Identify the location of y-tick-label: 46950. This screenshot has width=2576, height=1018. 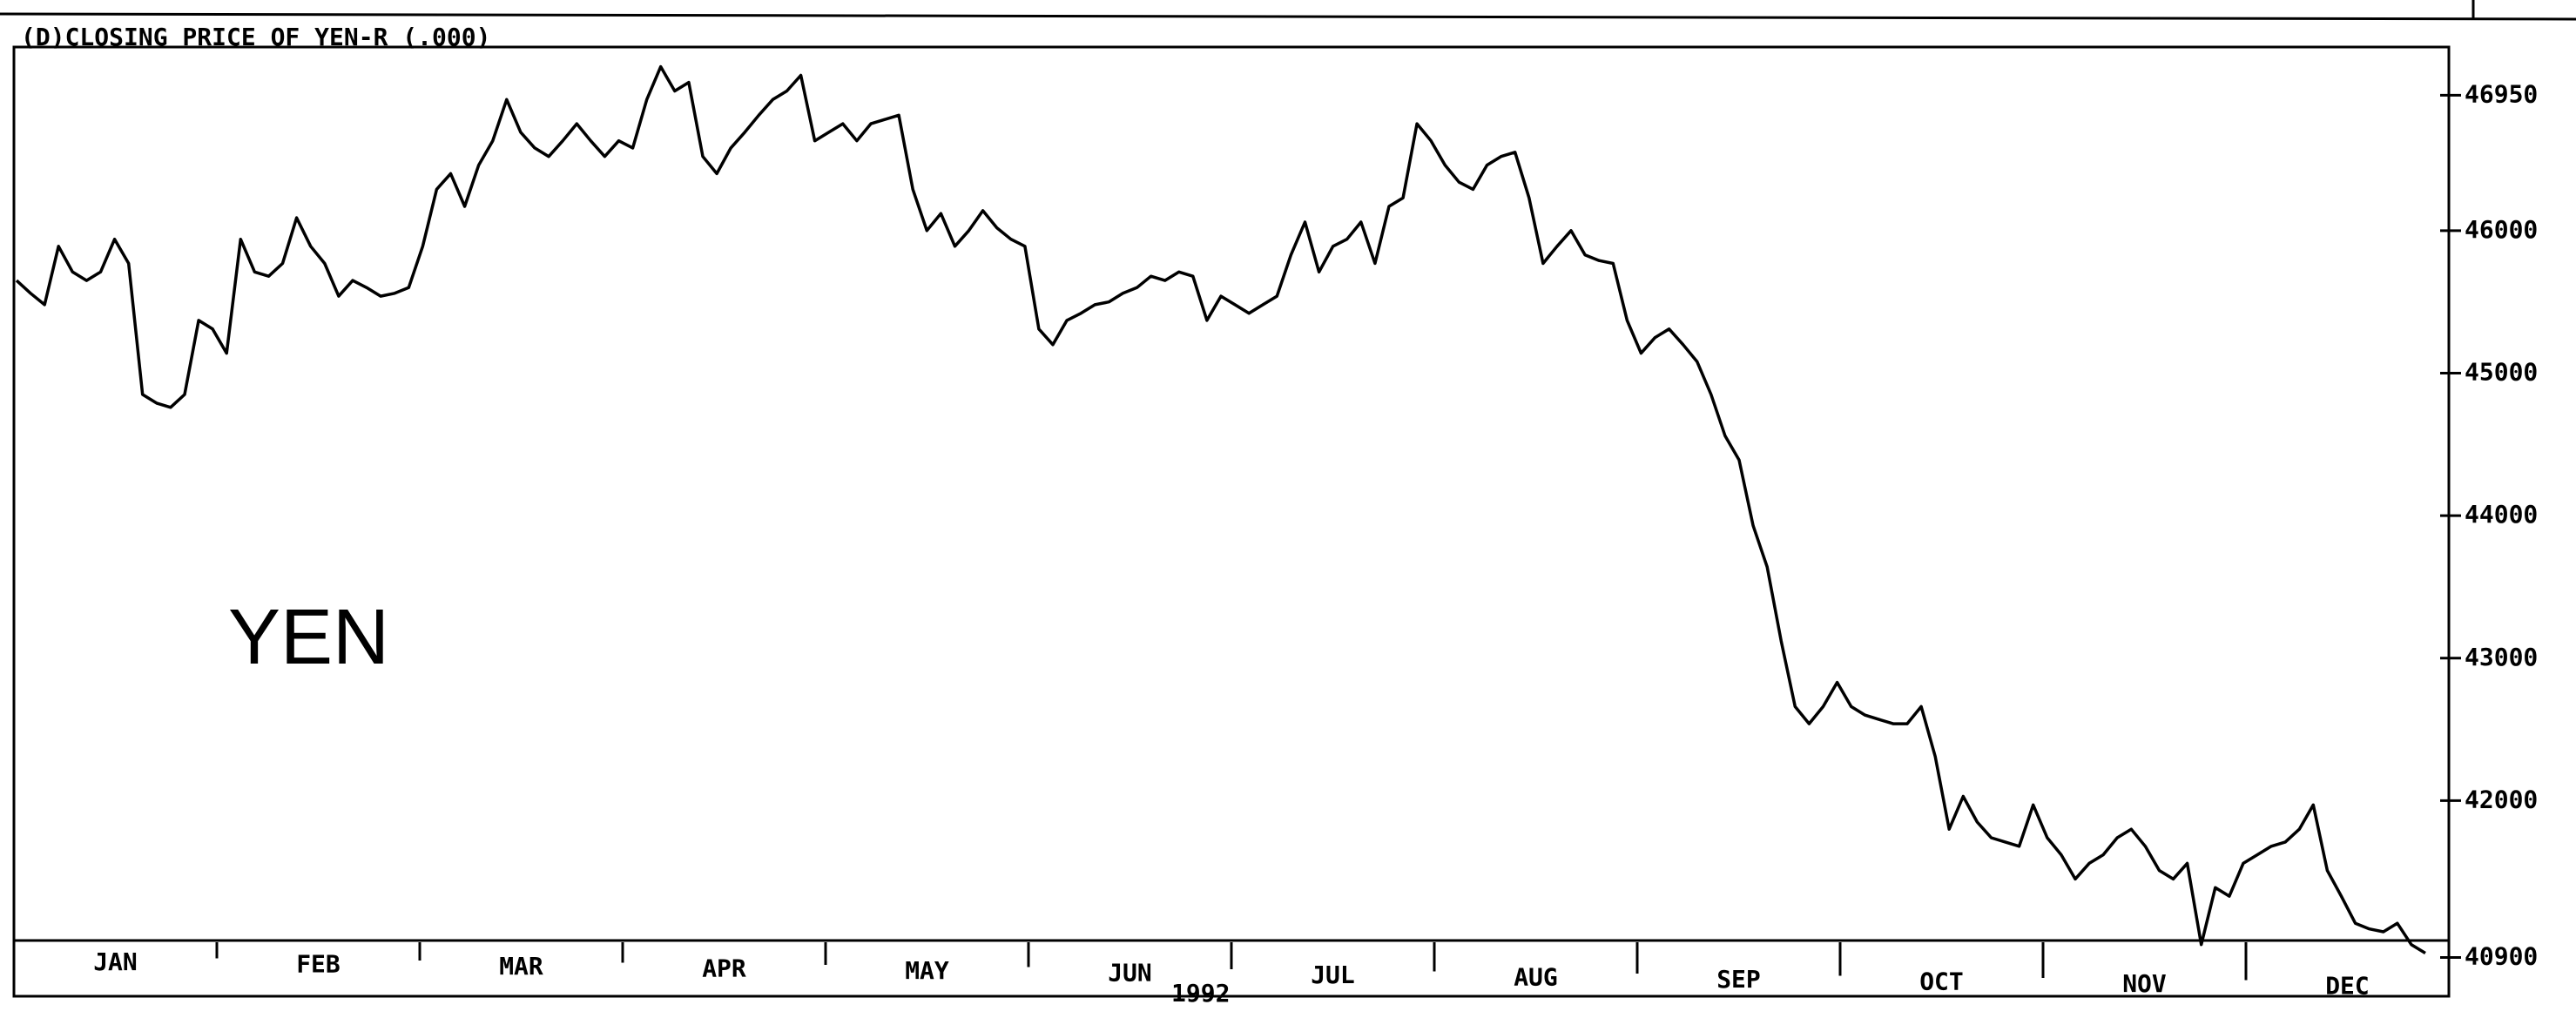
(2501, 93).